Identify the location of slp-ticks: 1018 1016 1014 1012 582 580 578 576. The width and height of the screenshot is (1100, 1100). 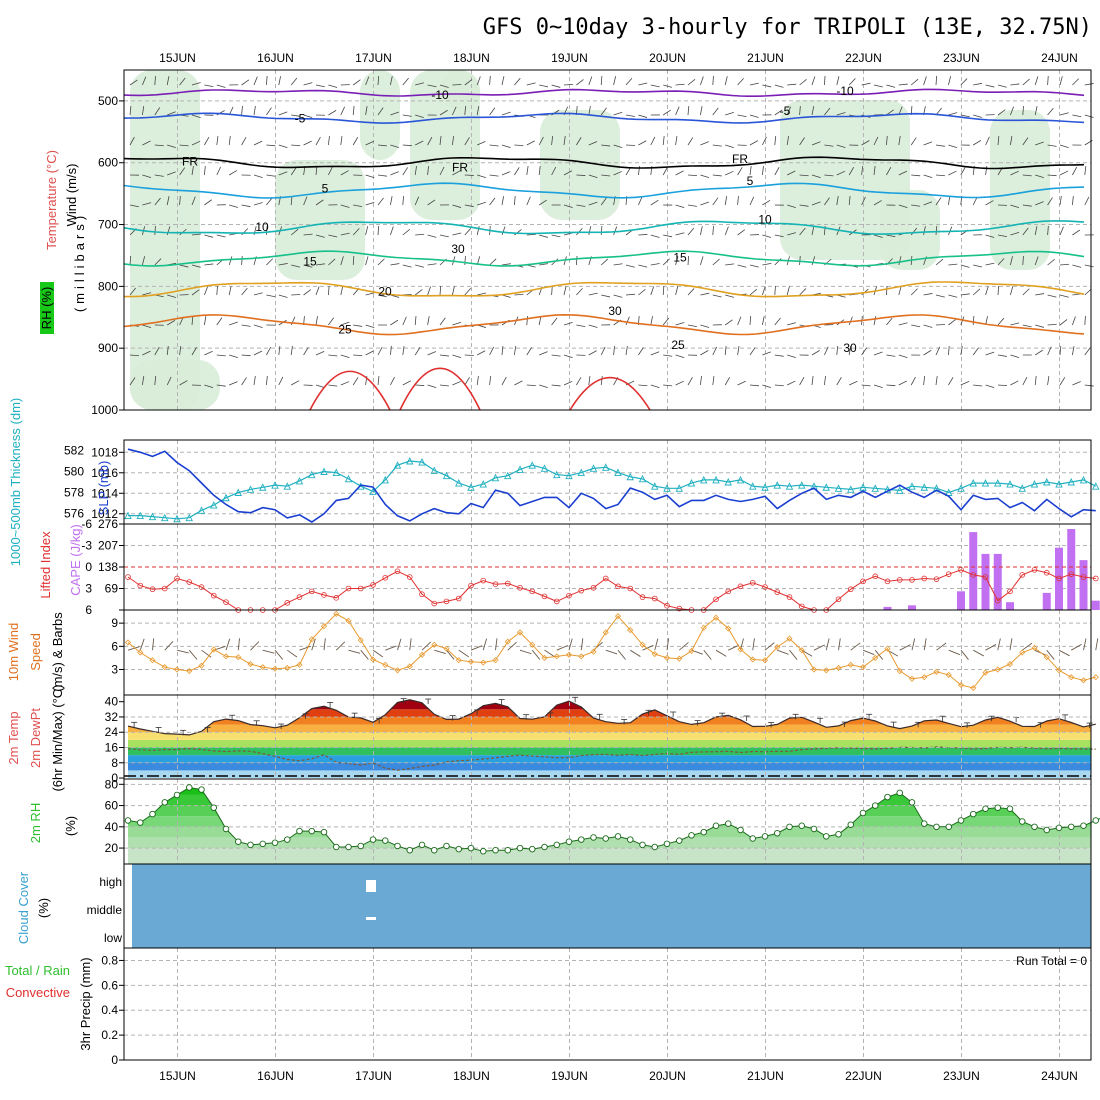
(94, 482).